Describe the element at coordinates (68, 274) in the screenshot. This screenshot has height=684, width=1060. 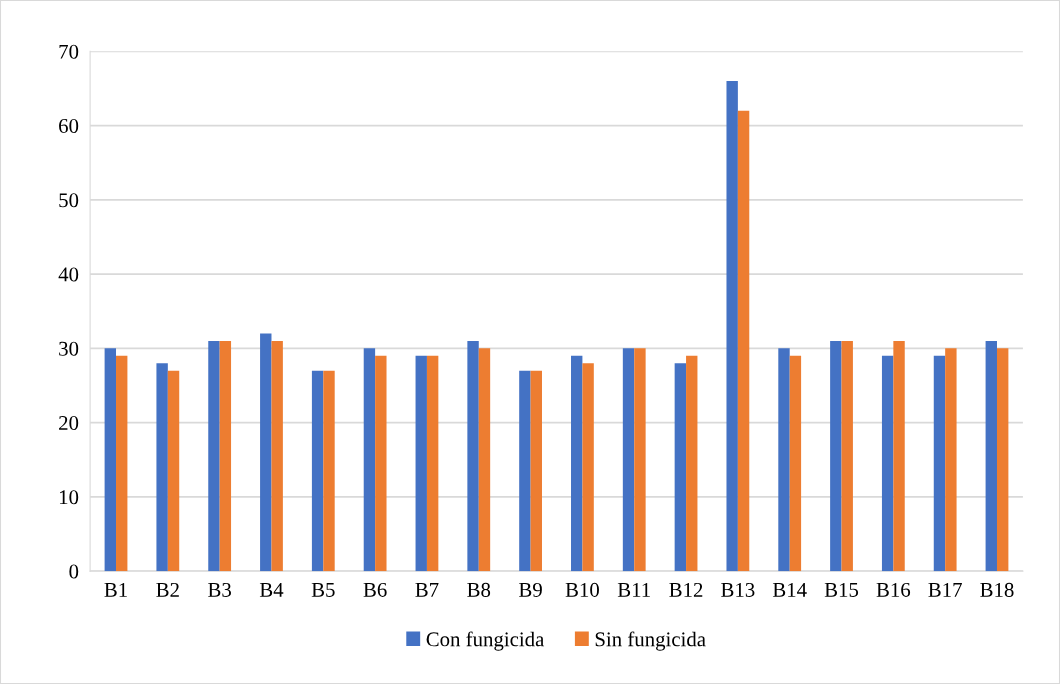
I see `y-tick-label: 40` at that location.